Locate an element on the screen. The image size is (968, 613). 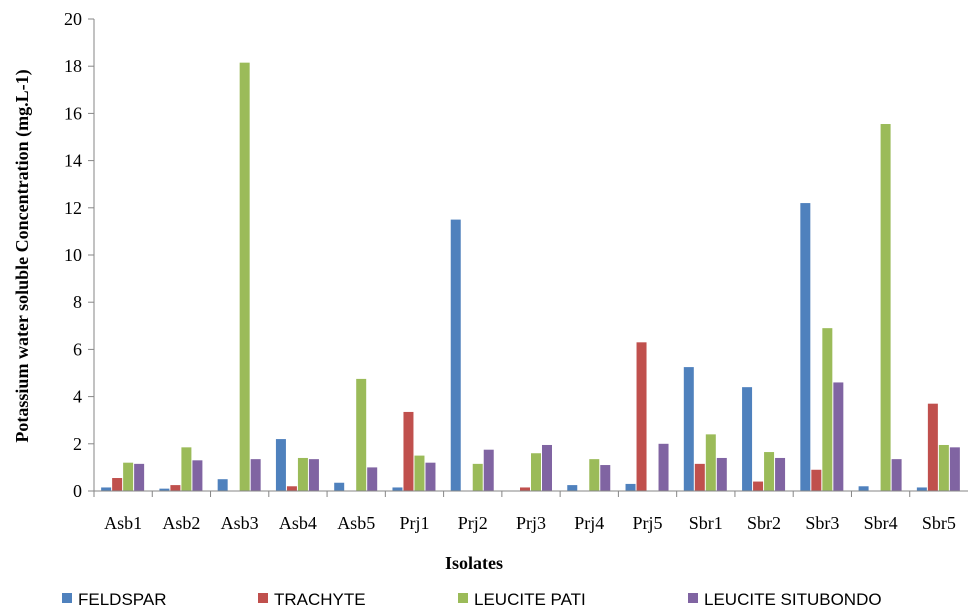
legend-label: TRACHYTE is located at coordinates (320, 599).